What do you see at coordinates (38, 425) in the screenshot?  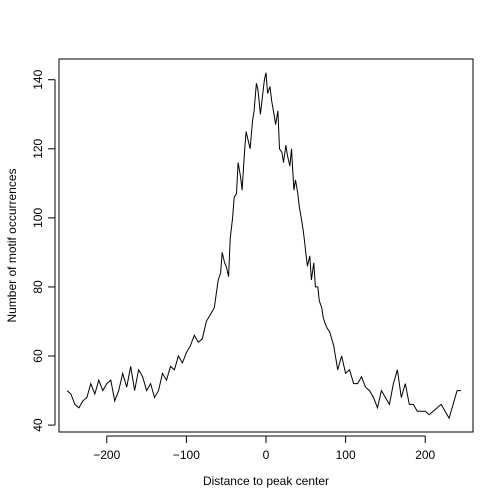 I see `y-tick-label: 40` at bounding box center [38, 425].